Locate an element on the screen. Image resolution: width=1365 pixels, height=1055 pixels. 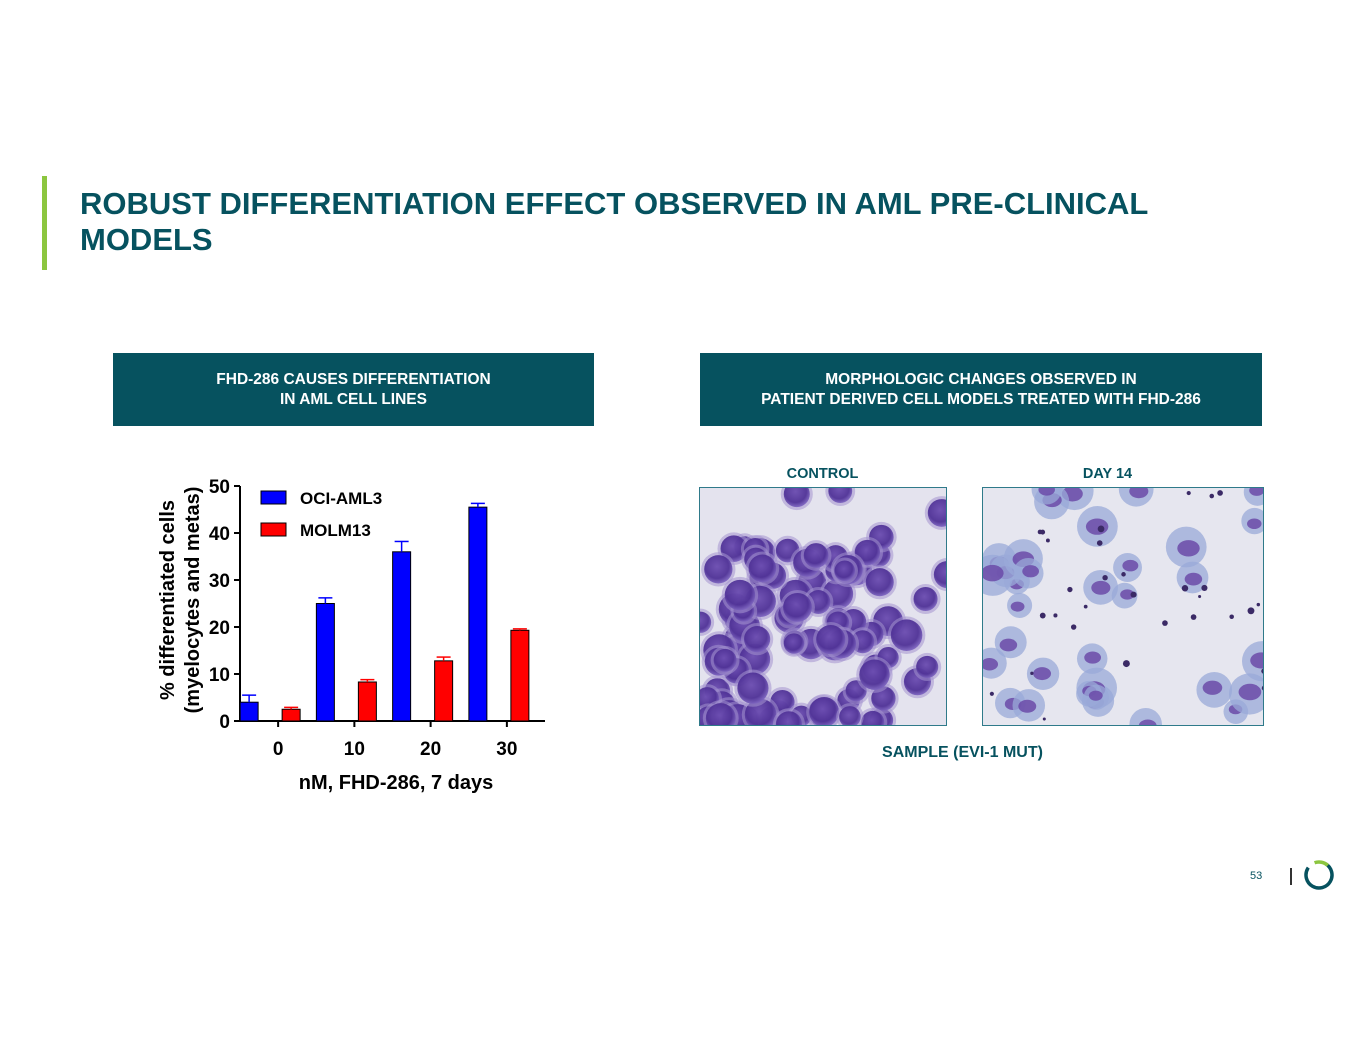
cell-cytoplasm is located at coordinates (1145, 716).